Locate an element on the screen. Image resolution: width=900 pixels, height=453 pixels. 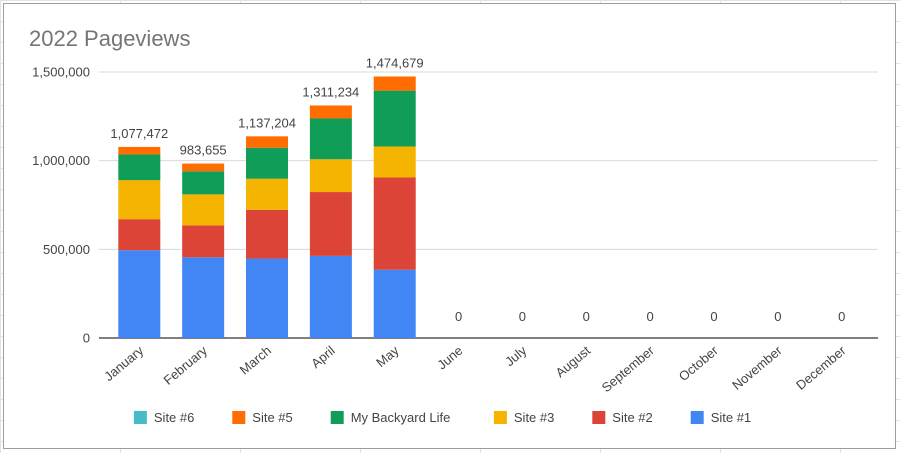
x-tick-label: March is located at coordinates (255, 360).